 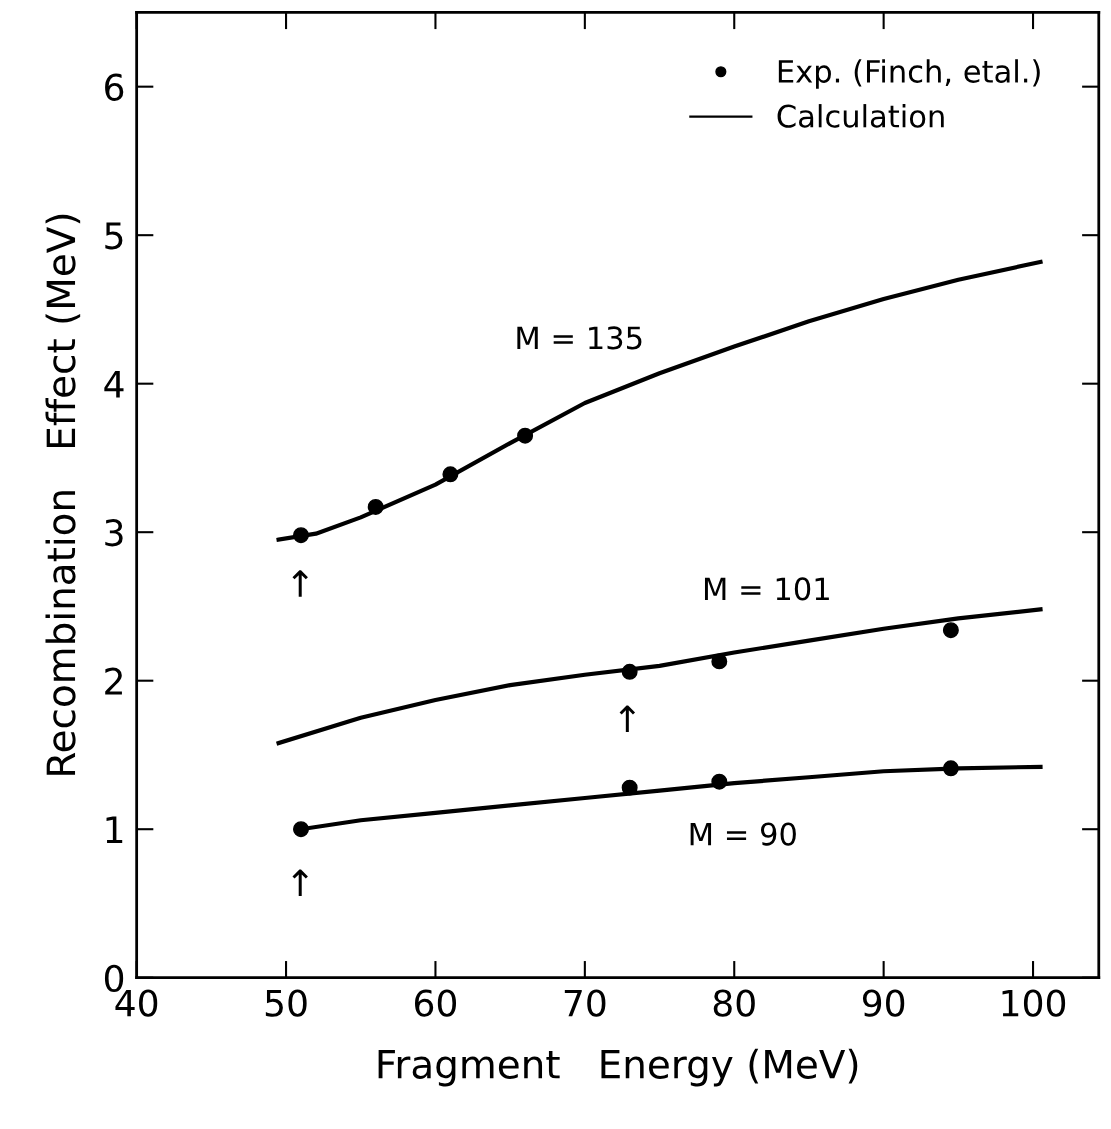 I want to click on x-tick-label: 50, so click(x=286, y=1003).